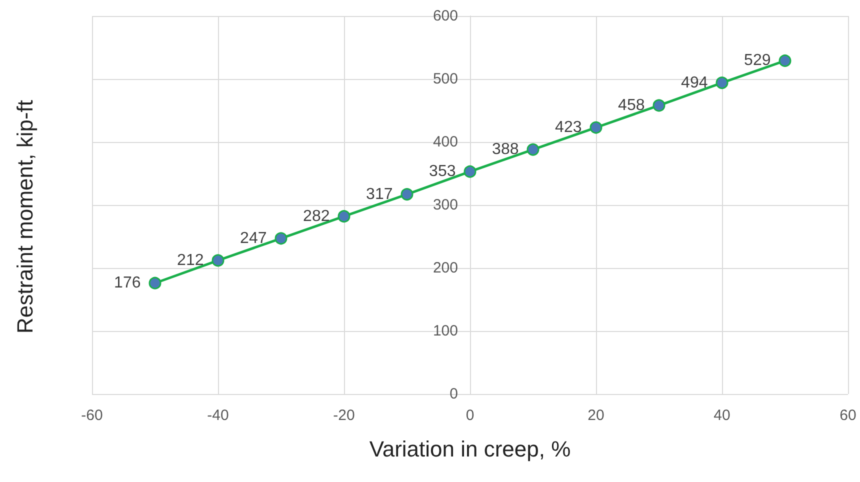  Describe the element at coordinates (722, 415) in the screenshot. I see `x-tick-label: 40` at that location.